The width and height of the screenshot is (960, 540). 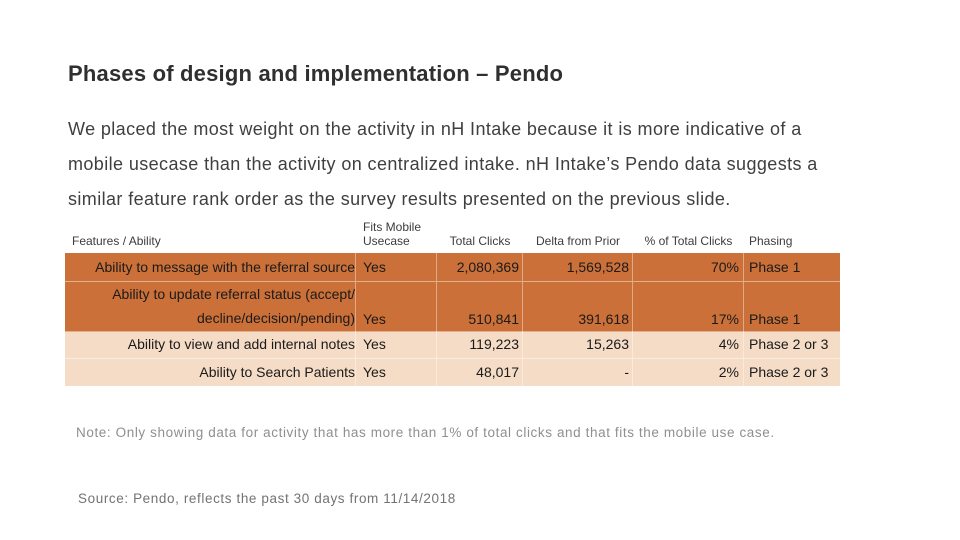 I want to click on cell-total-clicks: 48,017, so click(x=480, y=372).